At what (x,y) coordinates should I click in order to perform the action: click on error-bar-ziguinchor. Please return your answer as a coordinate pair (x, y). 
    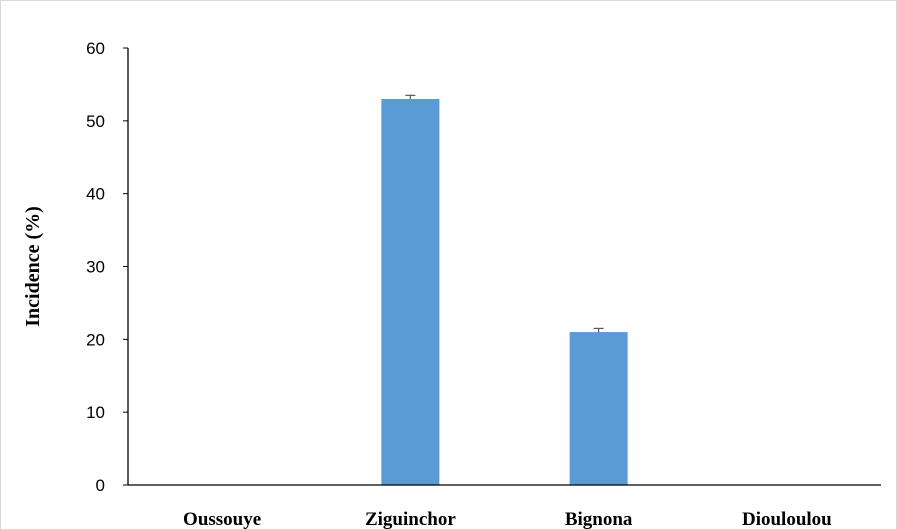
    Looking at the image, I should click on (410, 96).